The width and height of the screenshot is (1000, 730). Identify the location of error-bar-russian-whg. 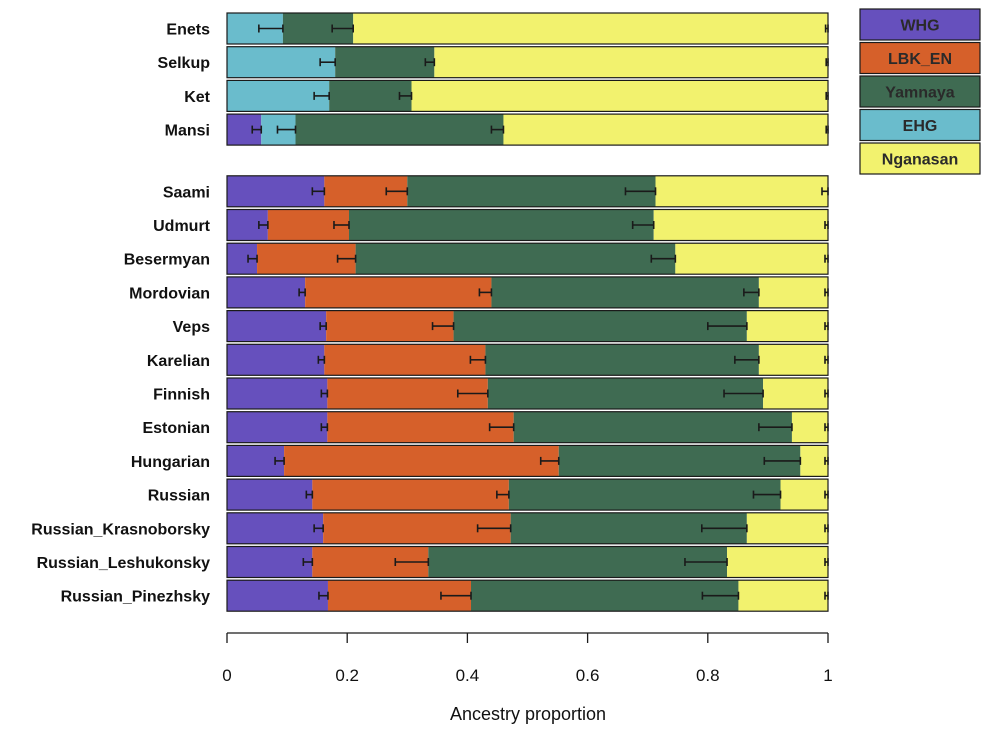
(309, 494).